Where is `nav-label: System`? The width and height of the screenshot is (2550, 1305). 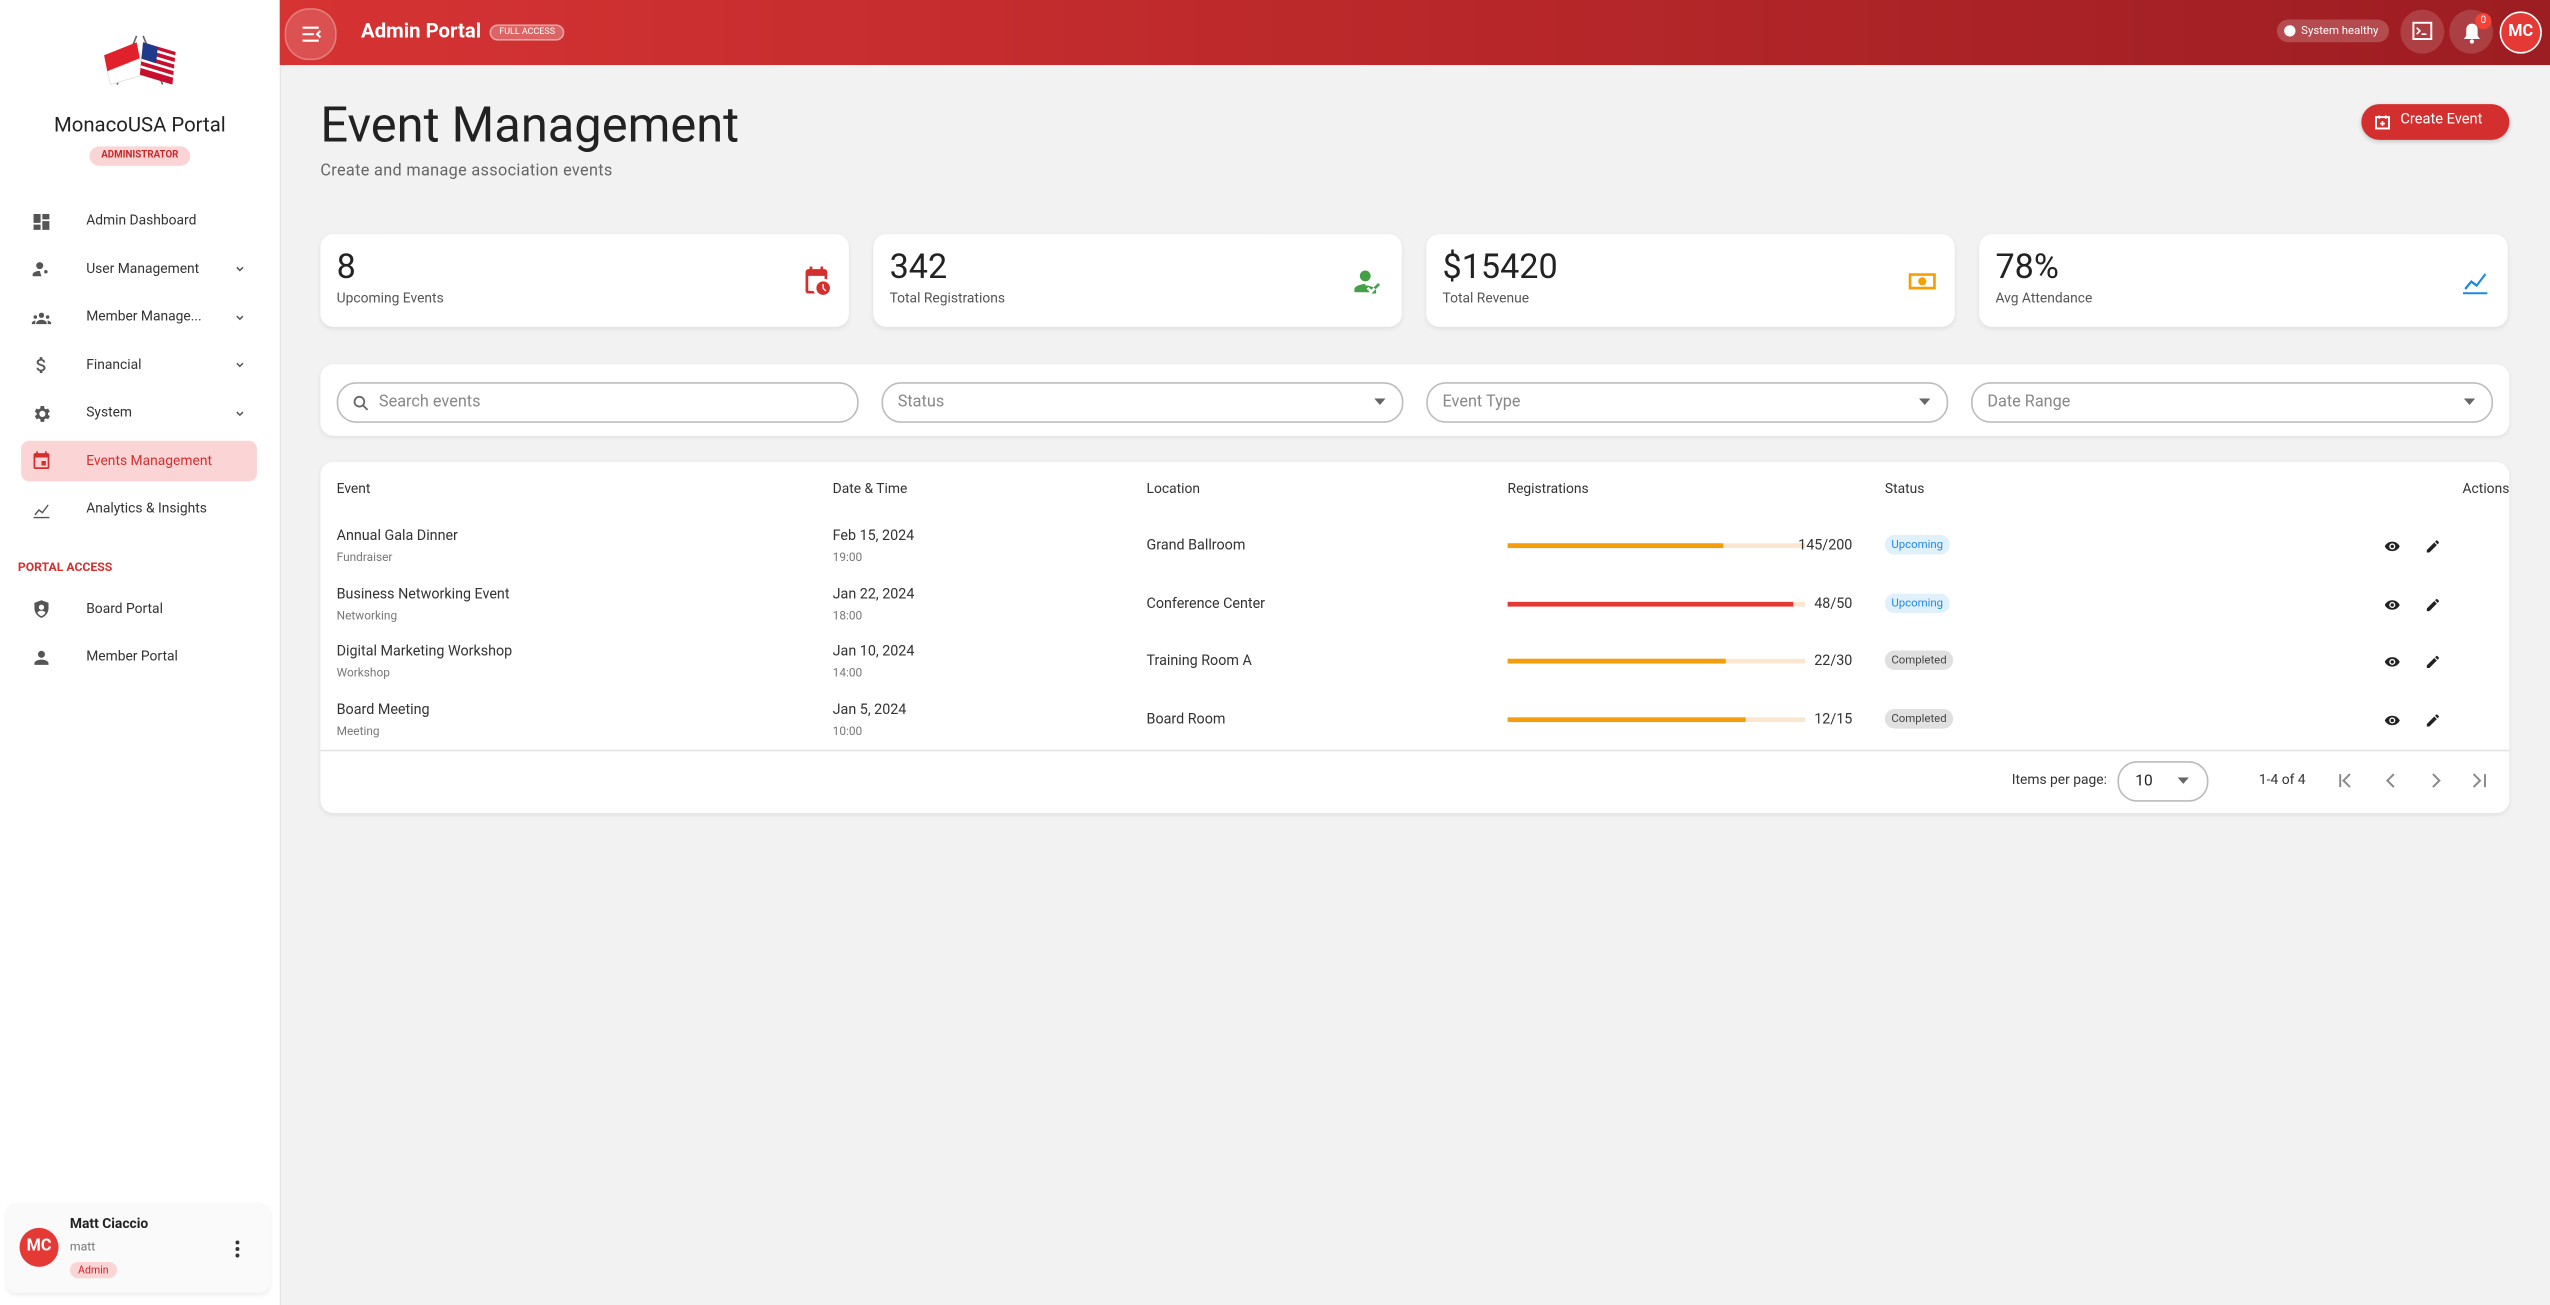 nav-label: System is located at coordinates (109, 413).